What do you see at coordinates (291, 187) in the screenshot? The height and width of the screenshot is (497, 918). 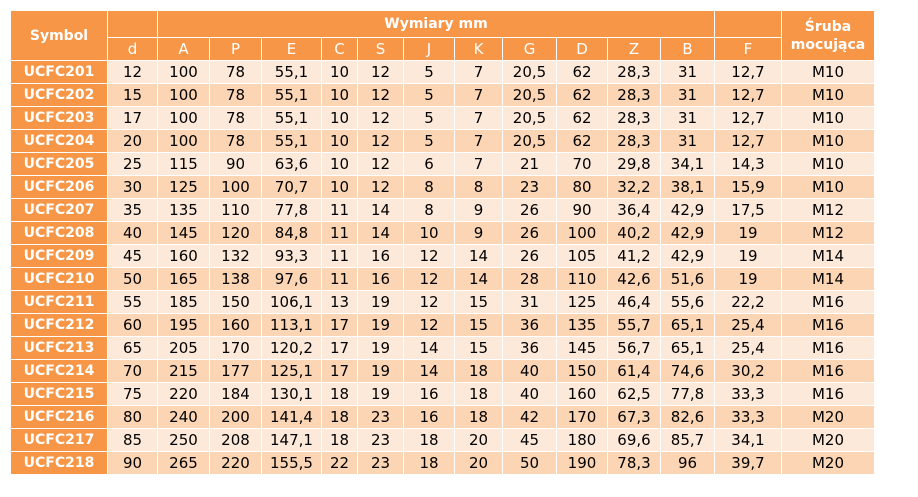 I see `value-cell-e: 70,7` at bounding box center [291, 187].